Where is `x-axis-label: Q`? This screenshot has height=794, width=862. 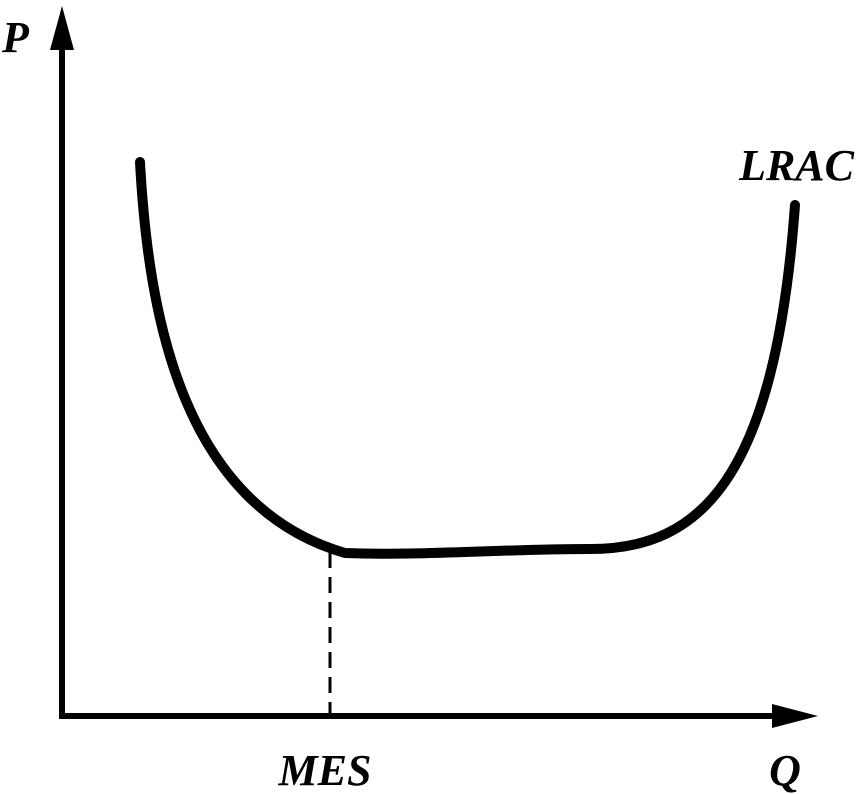
x-axis-label: Q is located at coordinates (785, 770).